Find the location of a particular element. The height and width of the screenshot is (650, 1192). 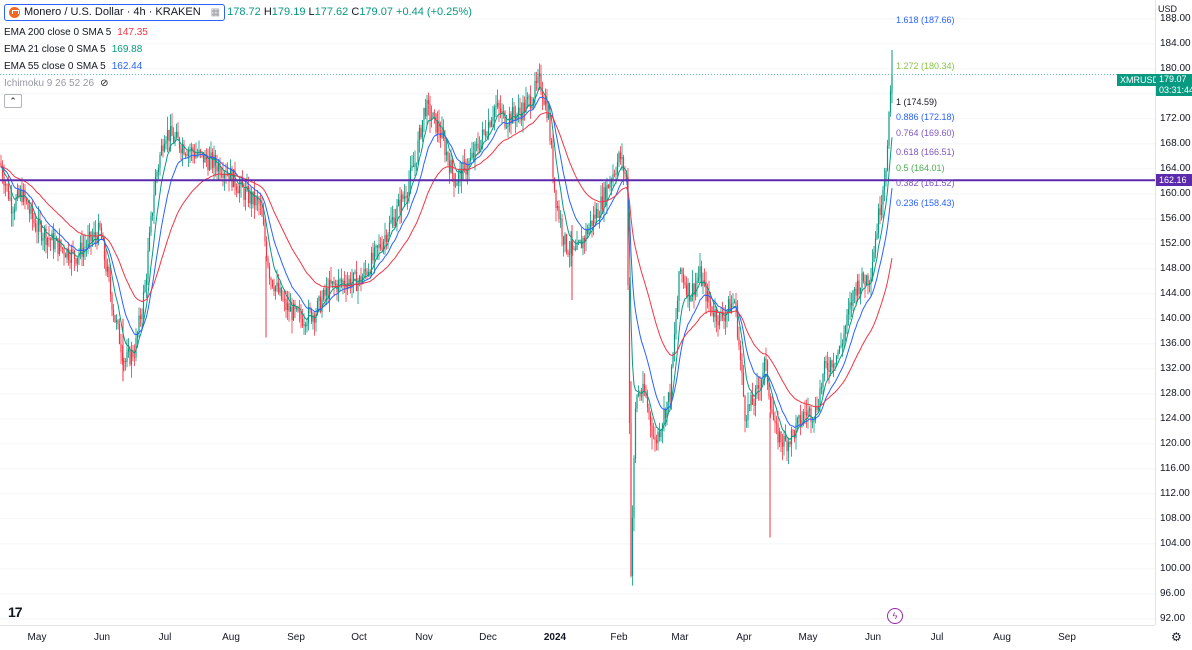

gear-icon: ⚙ is located at coordinates (1176, 637).